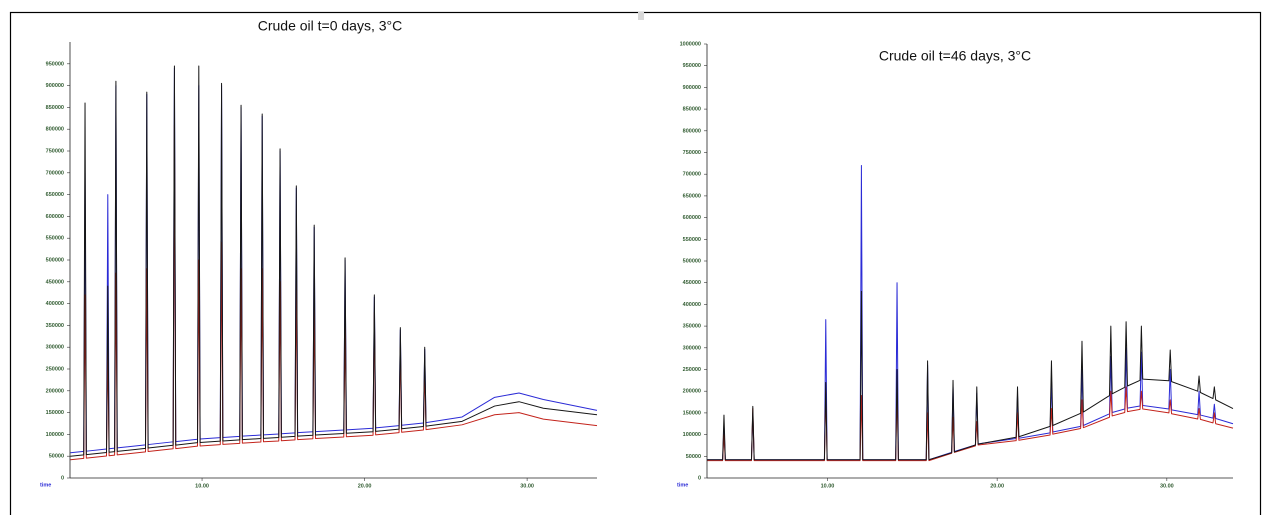  What do you see at coordinates (330, 26) in the screenshot?
I see `chart-title: Crude oil t=0 days, 3°C` at bounding box center [330, 26].